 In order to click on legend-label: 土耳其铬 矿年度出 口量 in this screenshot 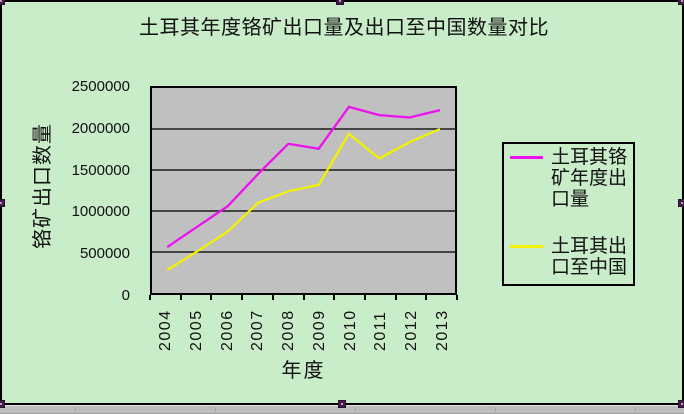, I will do `click(589, 178)`.